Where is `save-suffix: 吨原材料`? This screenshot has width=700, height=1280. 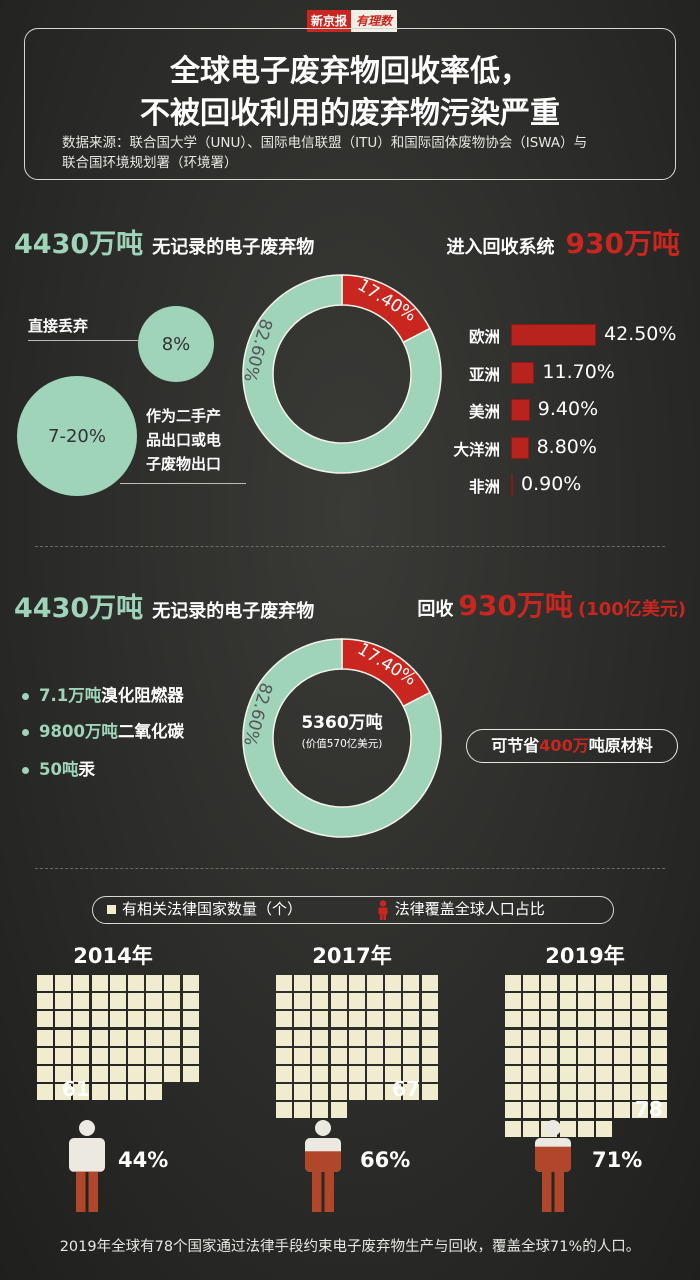
save-suffix: 吨原材料 is located at coordinates (620, 745).